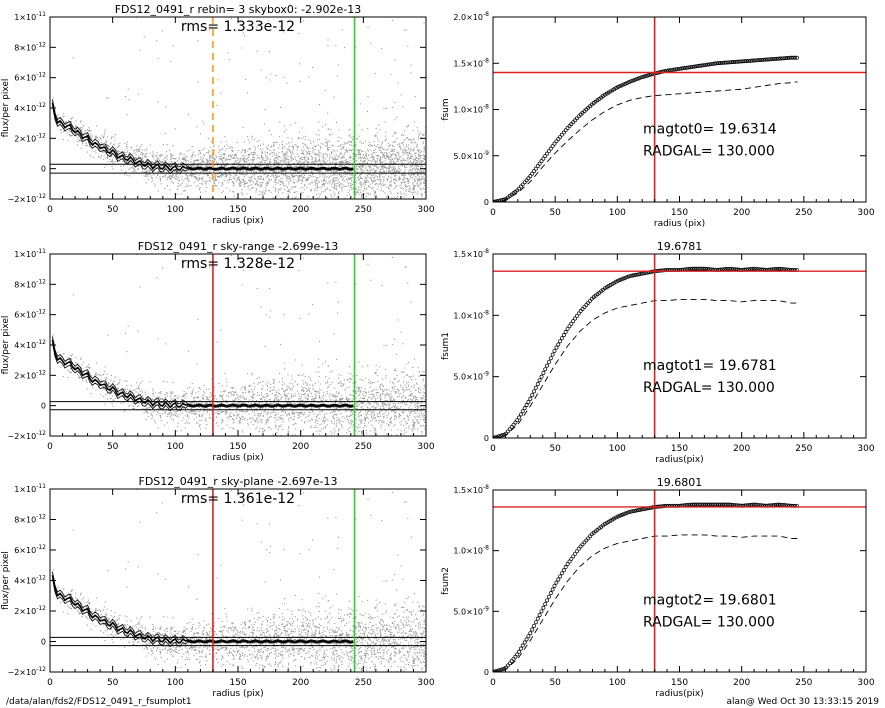  Describe the element at coordinates (710, 130) in the screenshot. I see `magtot-label: magtot0= 19.6314` at that location.